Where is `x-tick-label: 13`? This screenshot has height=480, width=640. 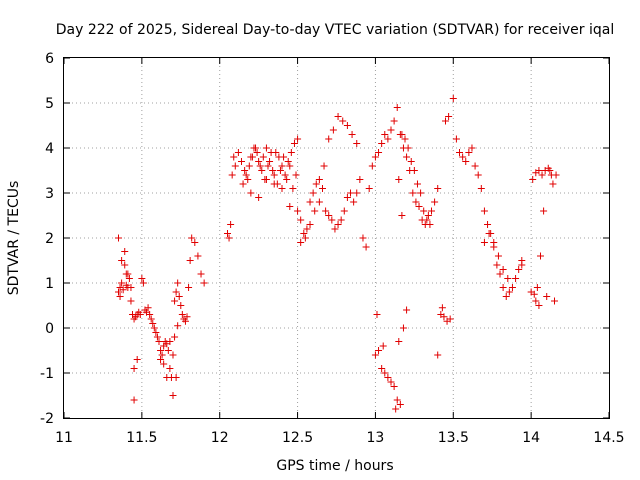
x-tick-label: 13 is located at coordinates (376, 438).